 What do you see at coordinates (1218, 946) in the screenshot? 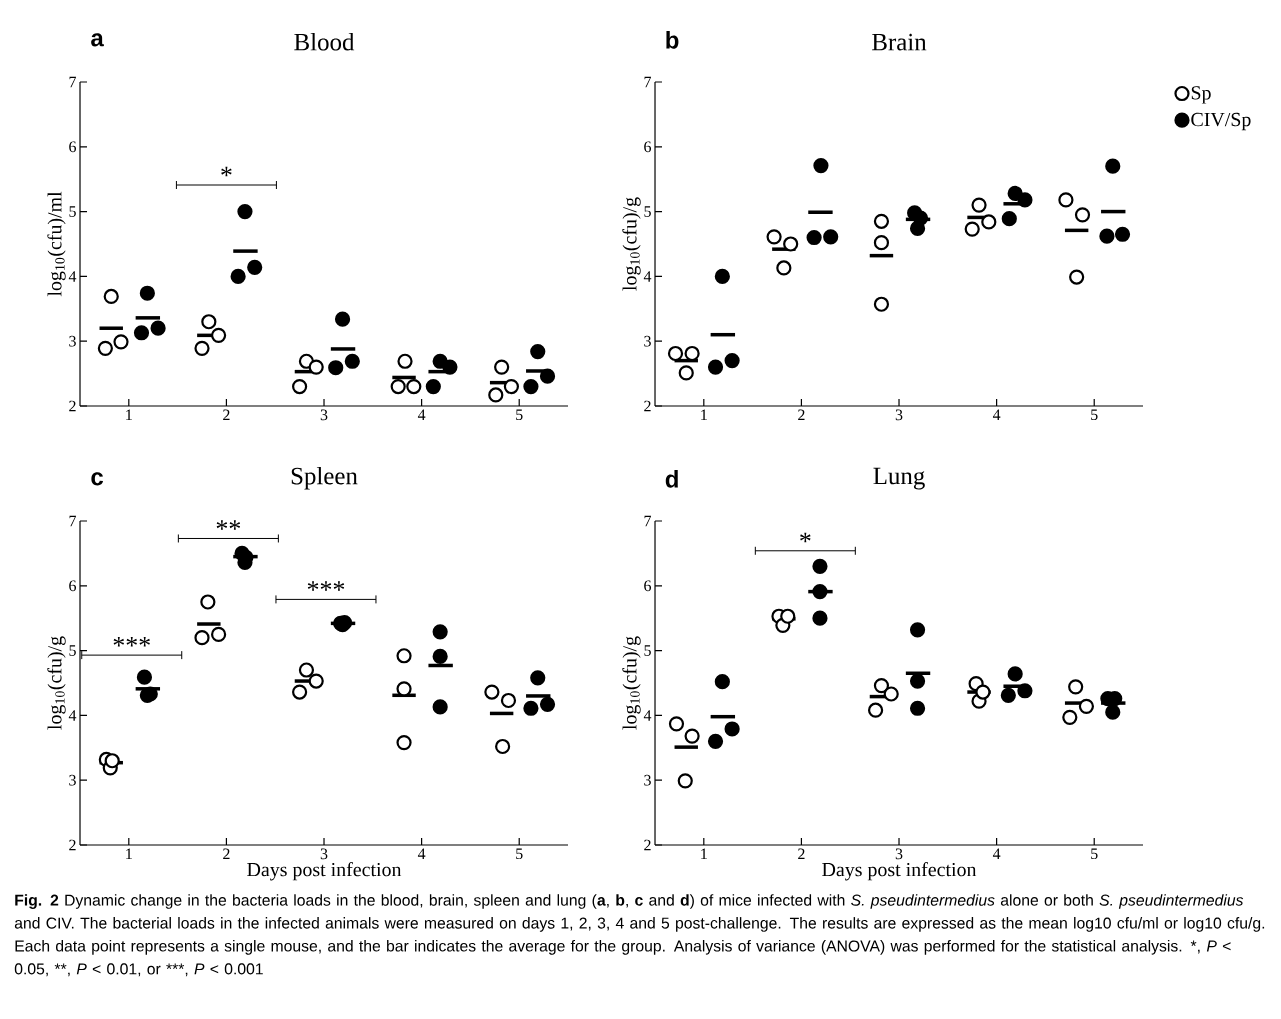
I see `text: P <` at bounding box center [1218, 946].